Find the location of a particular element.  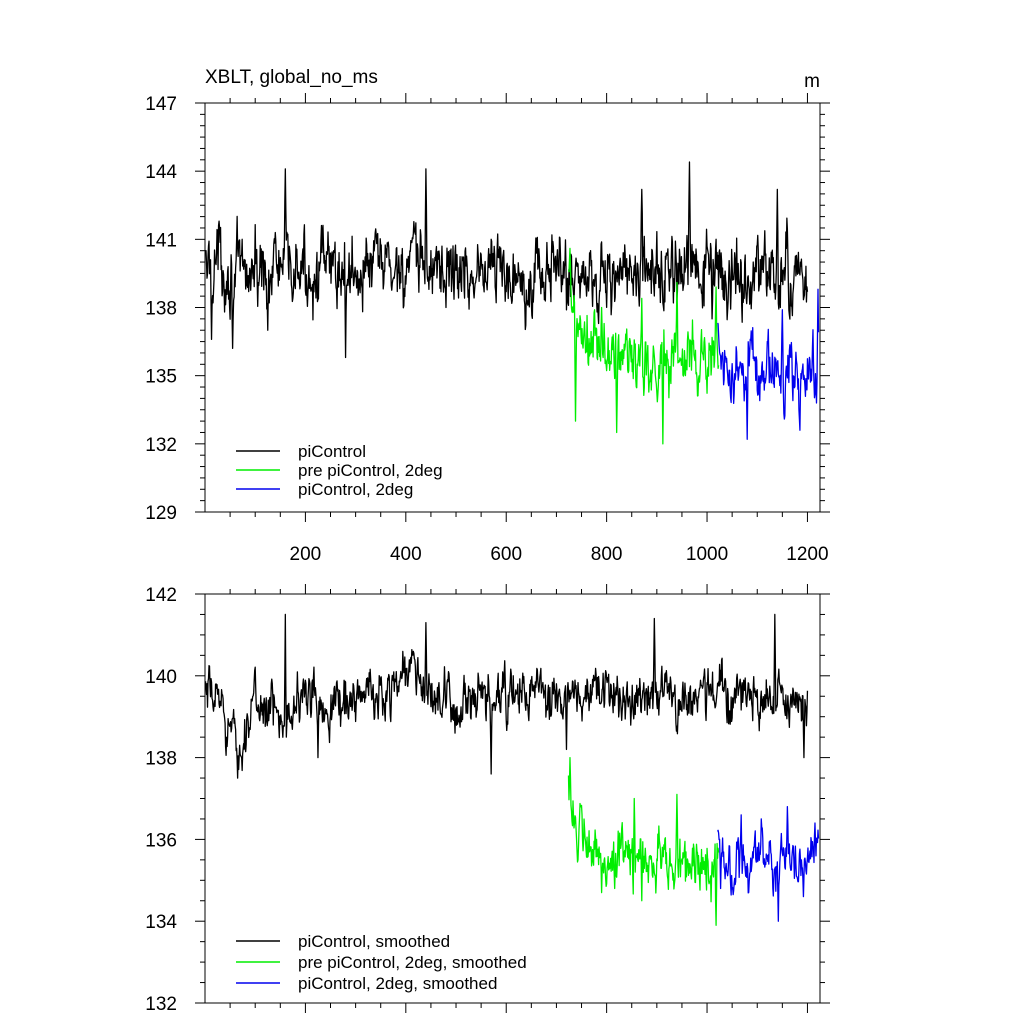

legend-label: piControl is located at coordinates (332, 451).